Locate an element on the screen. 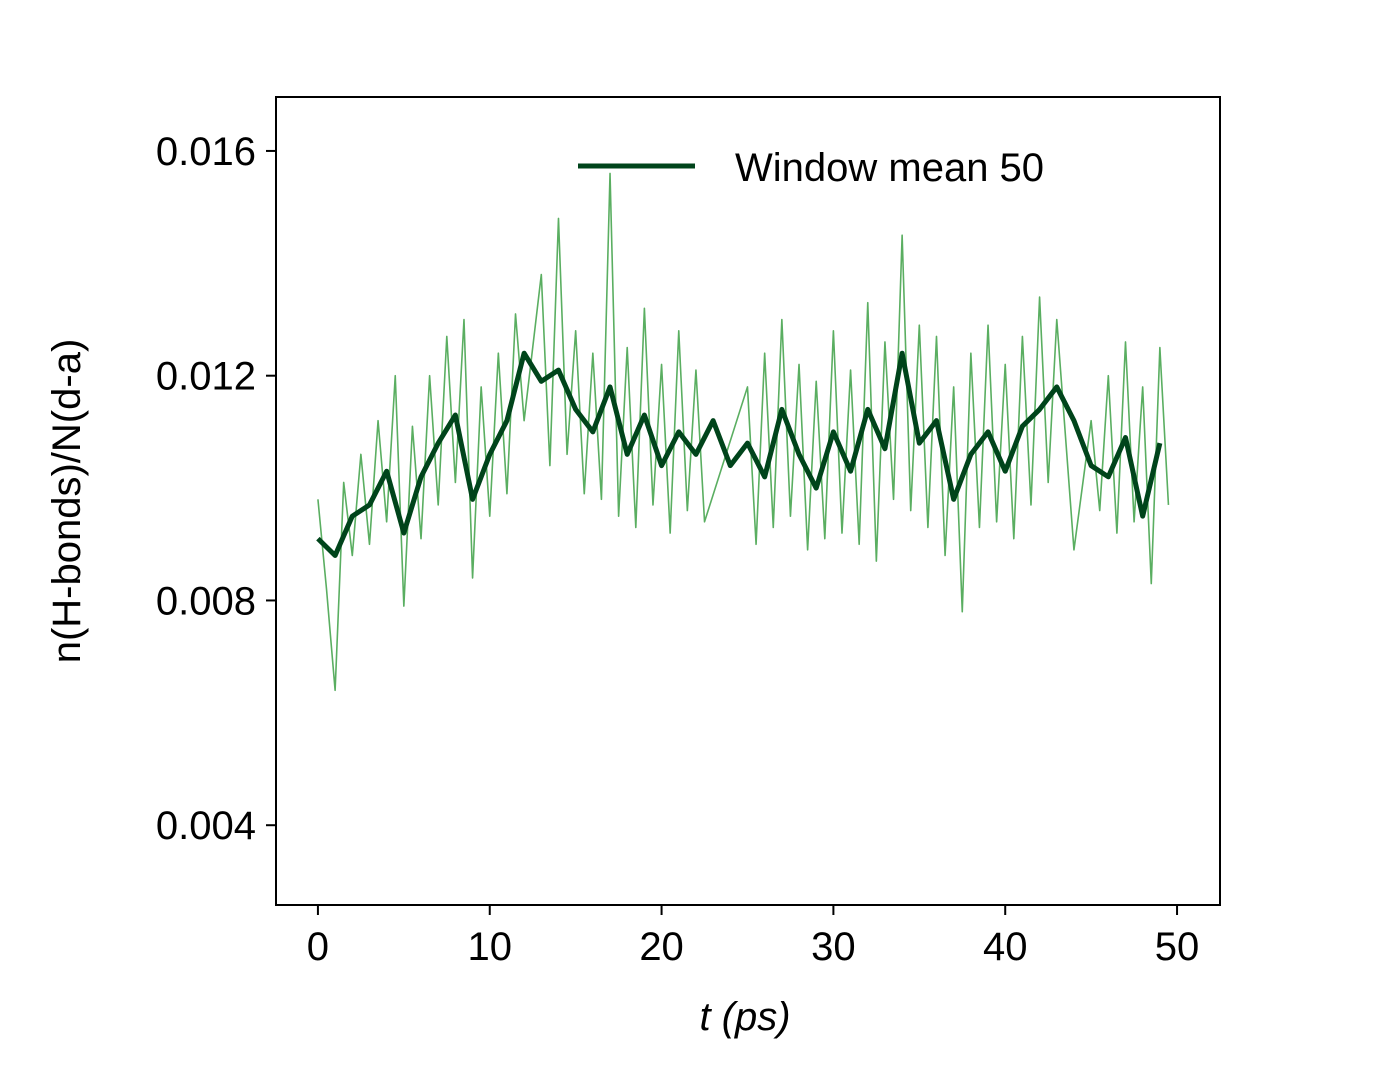 This screenshot has width=1380, height=1085. x-axis-label: t (ps) is located at coordinates (744, 1017).